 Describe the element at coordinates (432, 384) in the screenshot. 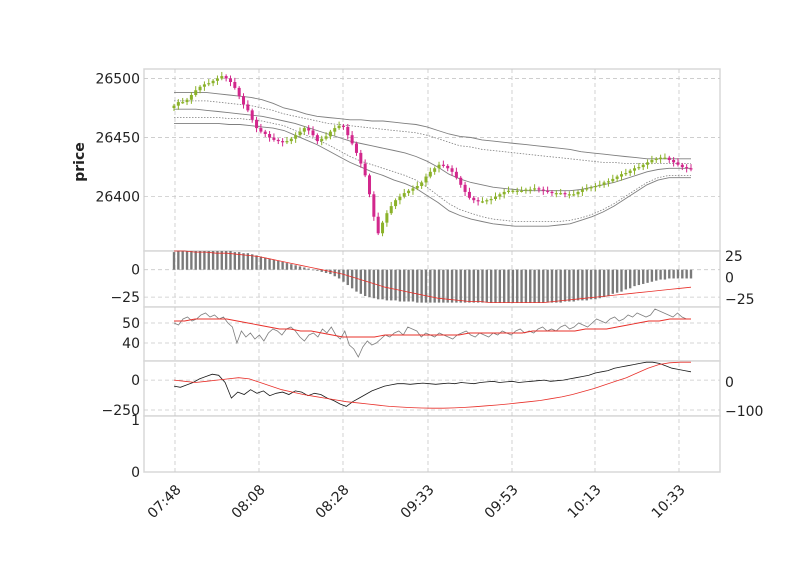

I see `osc-line` at that location.